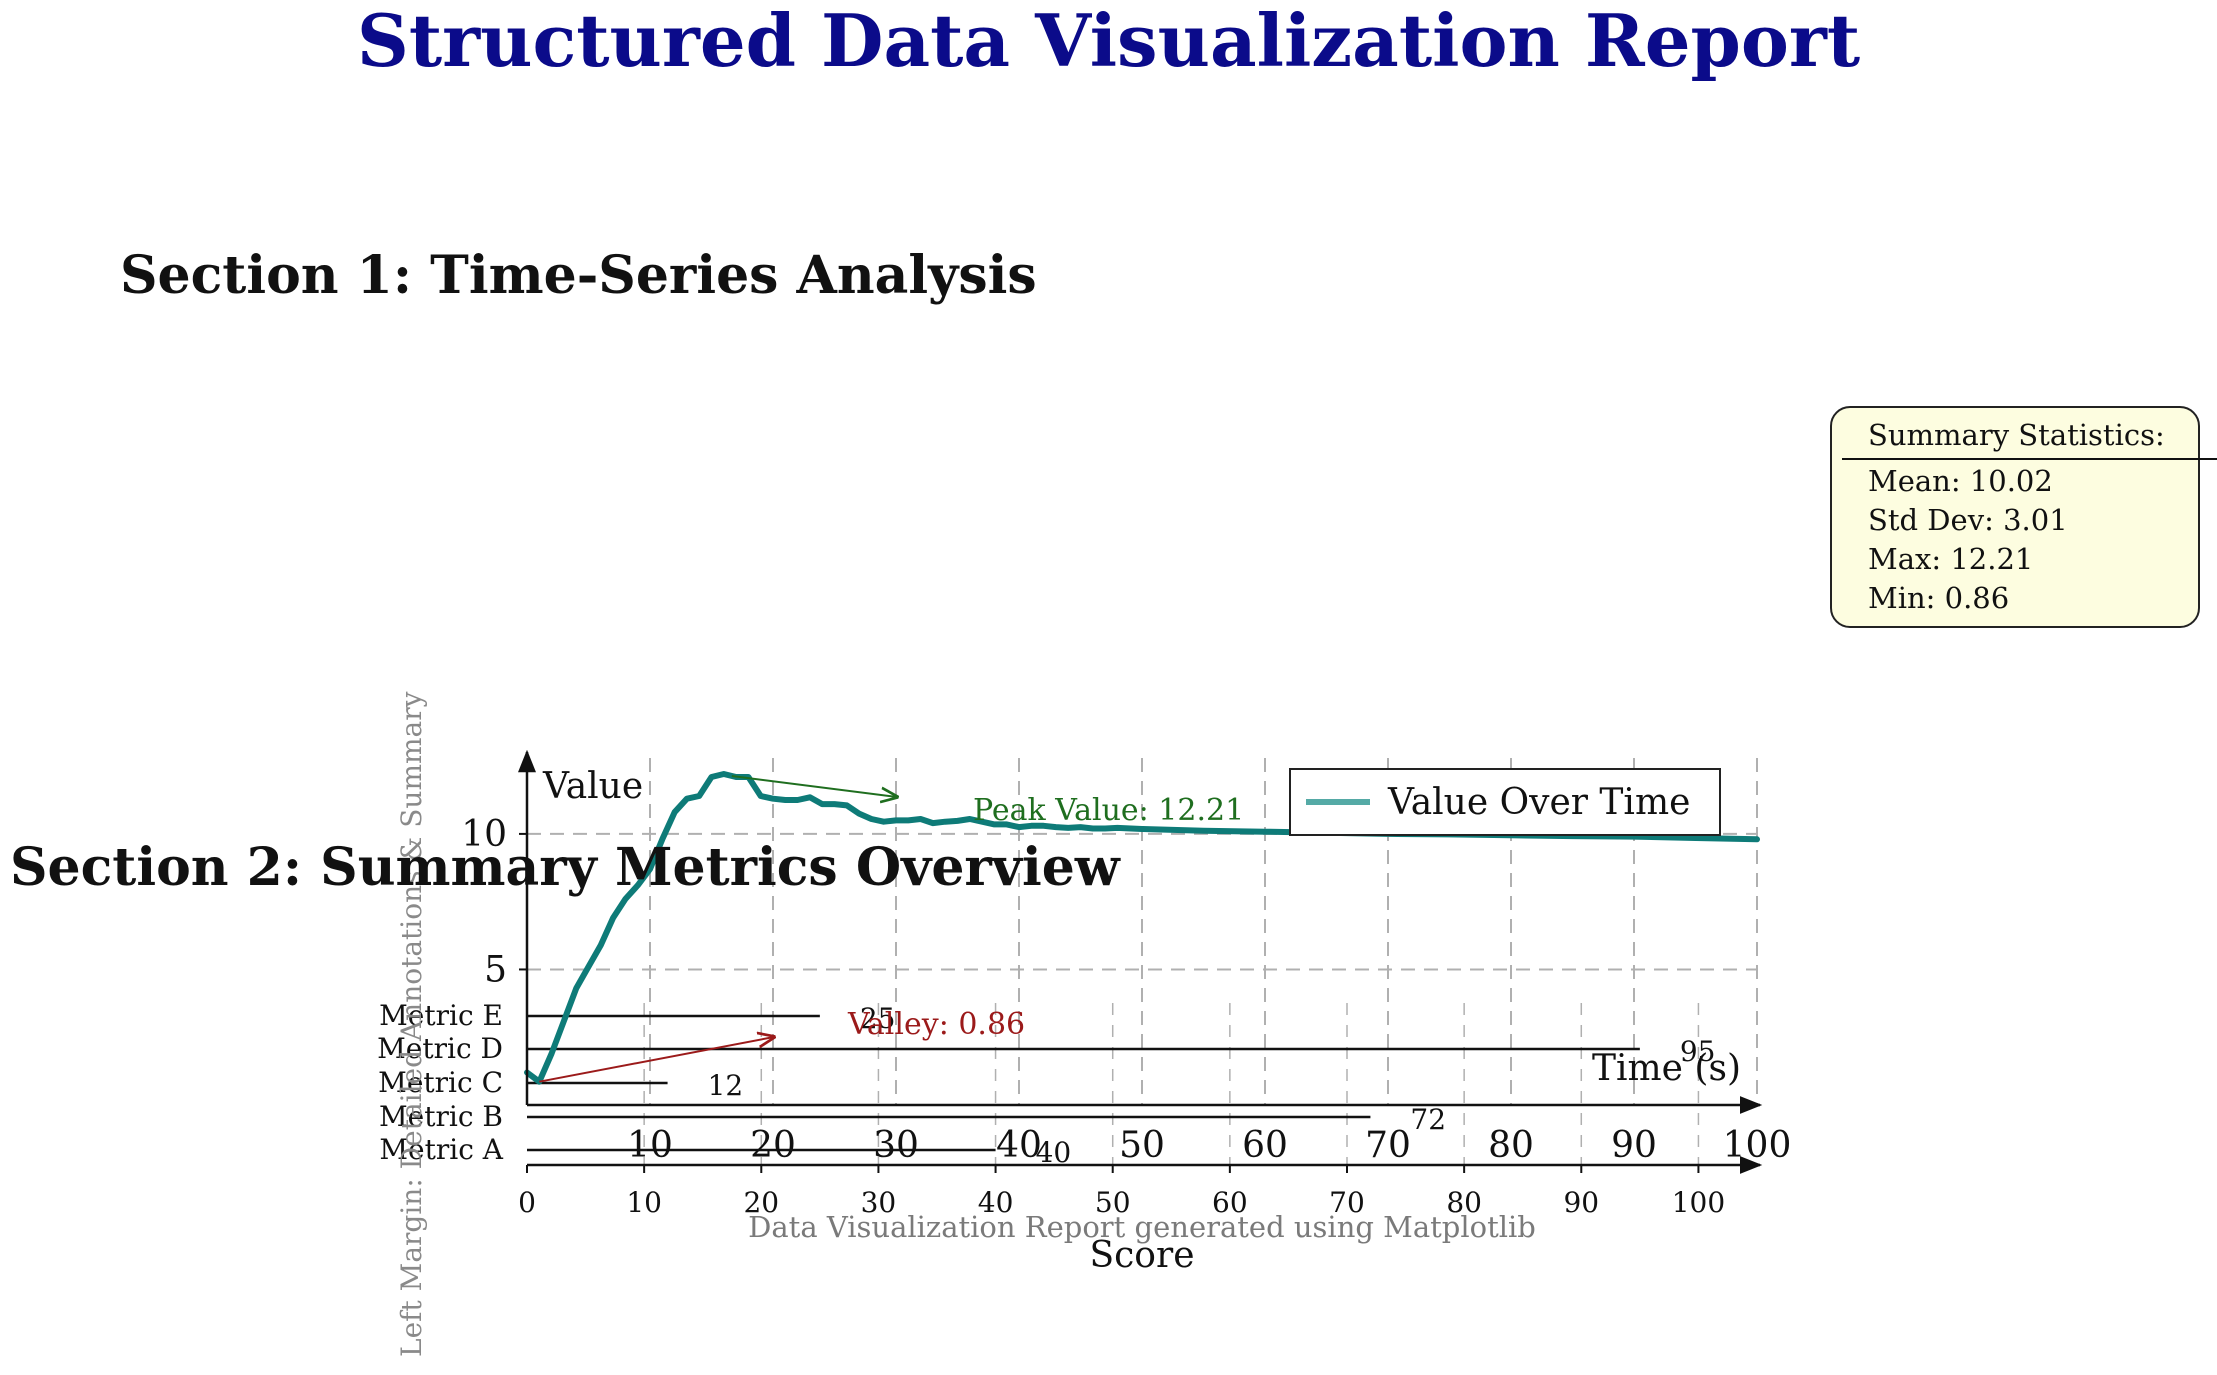  Describe the element at coordinates (726, 1085) in the screenshot. I see `bar-data-label: 12` at that location.